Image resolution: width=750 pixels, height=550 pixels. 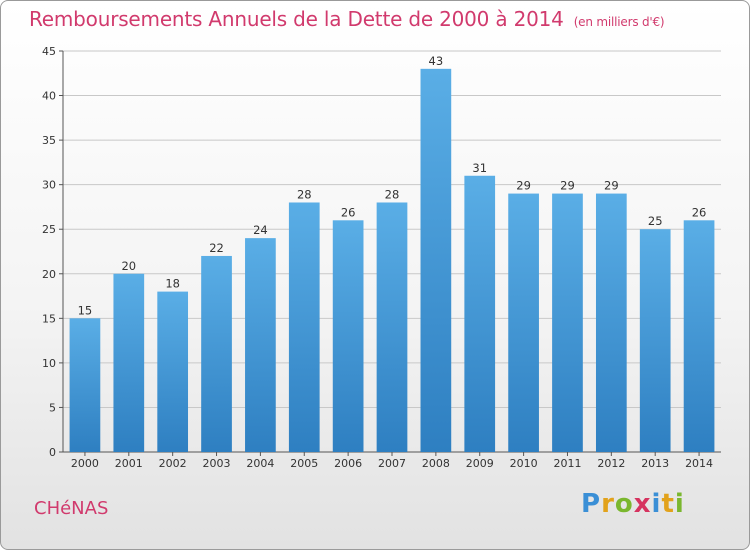 What do you see at coordinates (217, 463) in the screenshot?
I see `x-tick-label-2003: 2003` at bounding box center [217, 463].